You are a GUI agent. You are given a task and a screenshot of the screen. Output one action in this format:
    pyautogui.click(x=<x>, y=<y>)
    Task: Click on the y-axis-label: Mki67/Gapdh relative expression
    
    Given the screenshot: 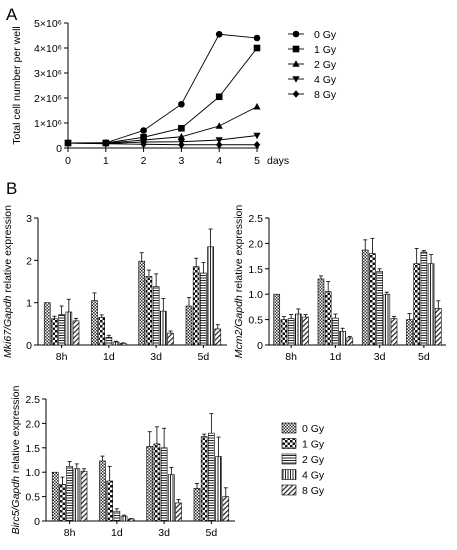 What is the action you would take?
    pyautogui.click(x=8, y=281)
    